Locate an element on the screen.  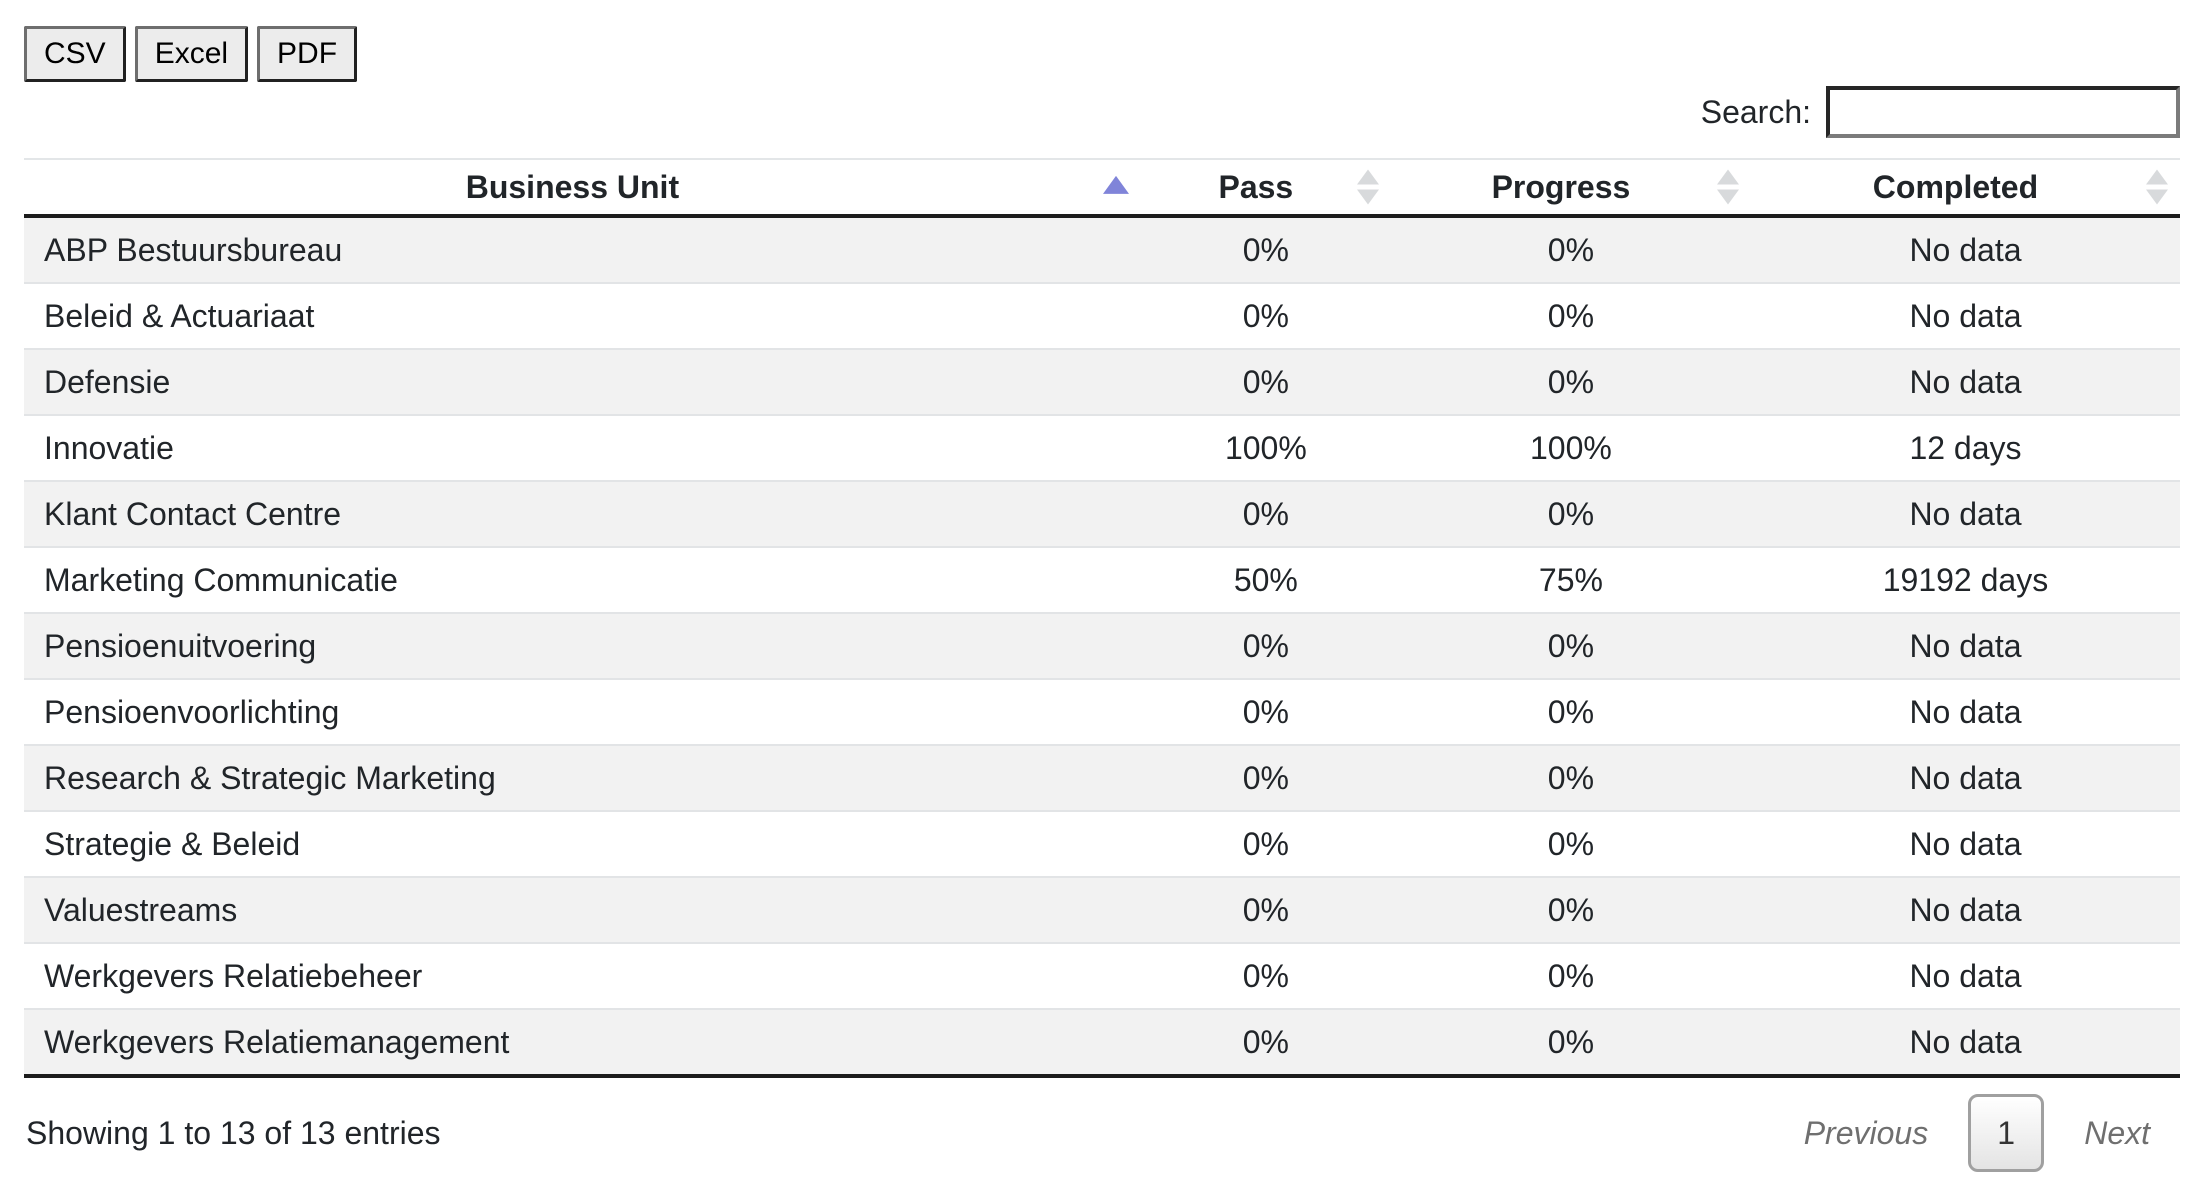
cell-business-unit: Defensie is located at coordinates (582, 382).